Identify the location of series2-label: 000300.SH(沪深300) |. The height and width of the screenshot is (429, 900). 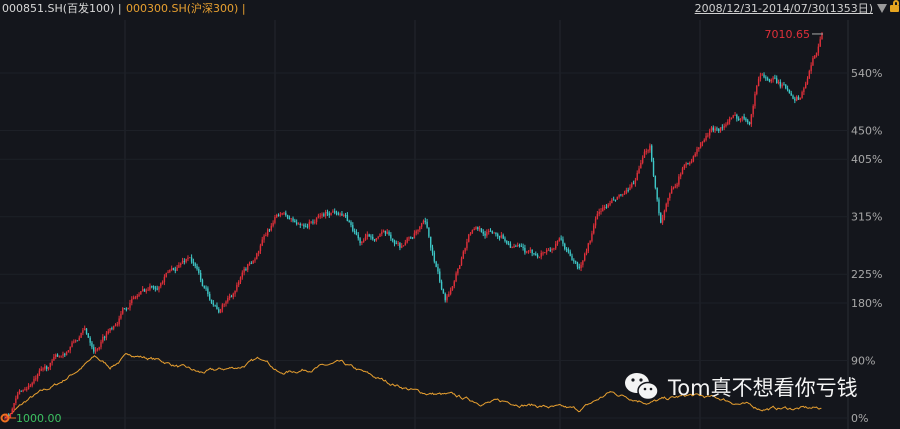
(186, 8).